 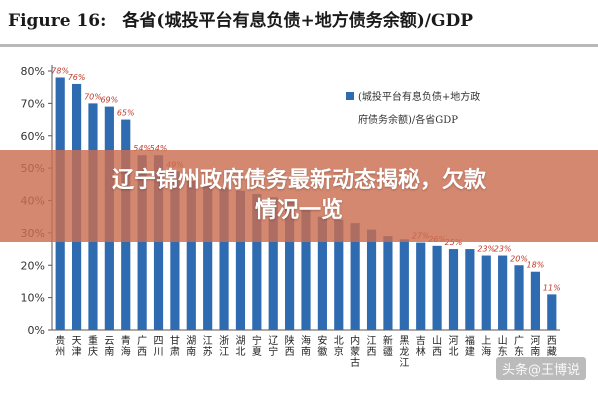 I want to click on x-category-label: 湖南, so click(x=191, y=346).